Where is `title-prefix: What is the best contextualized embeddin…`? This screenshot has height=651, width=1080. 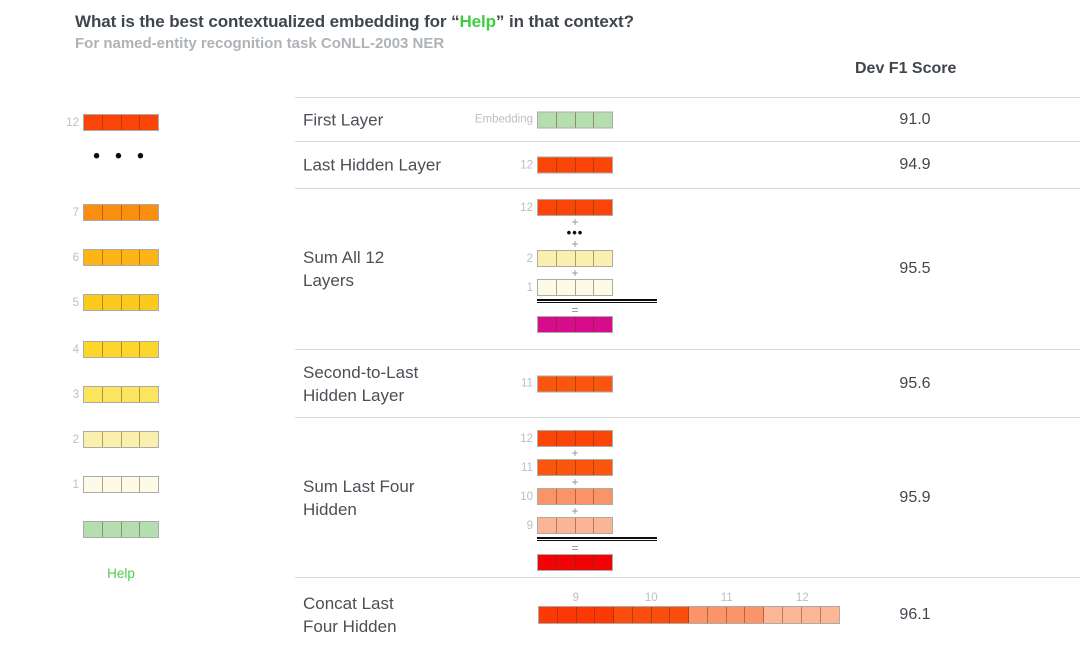
title-prefix: What is the best contextualized embeddin… is located at coordinates (263, 21).